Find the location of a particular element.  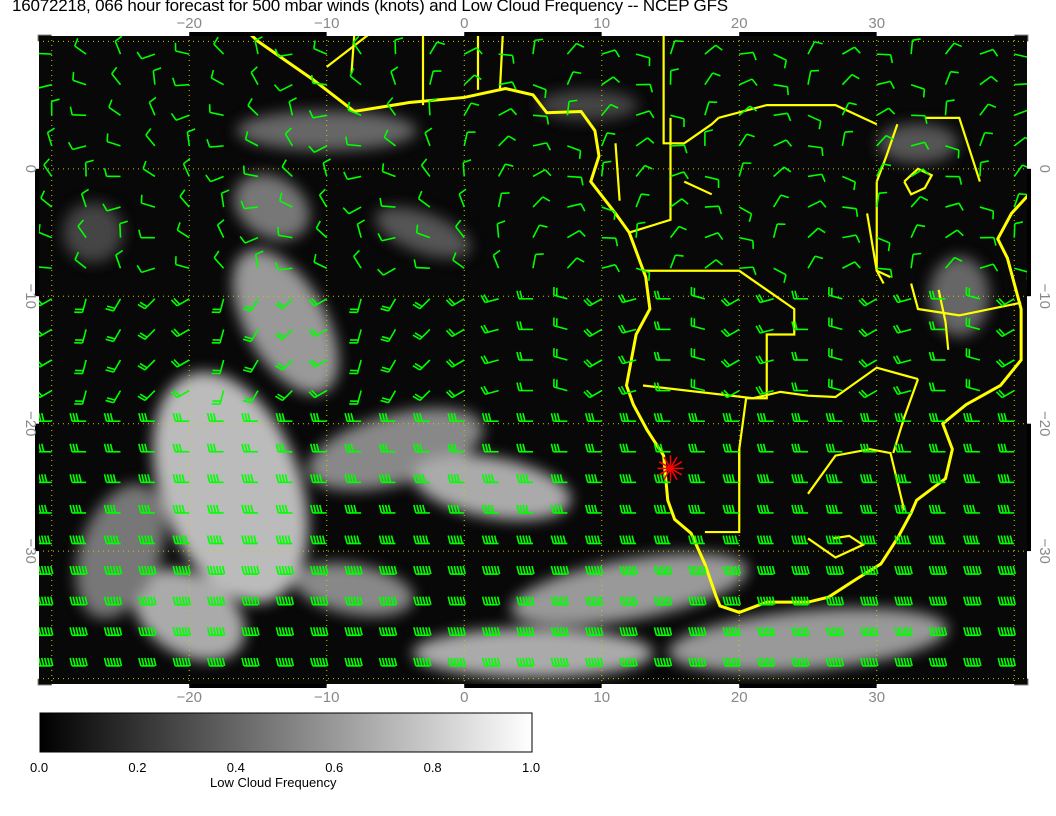

left-lat-label: 0 is located at coordinates (30, 169).